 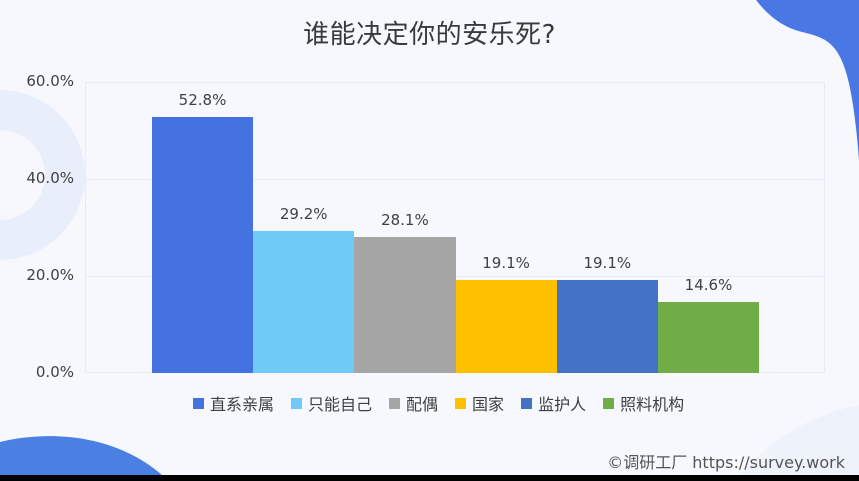 I want to click on legend-item-1: 只能自己, so click(x=331, y=403).